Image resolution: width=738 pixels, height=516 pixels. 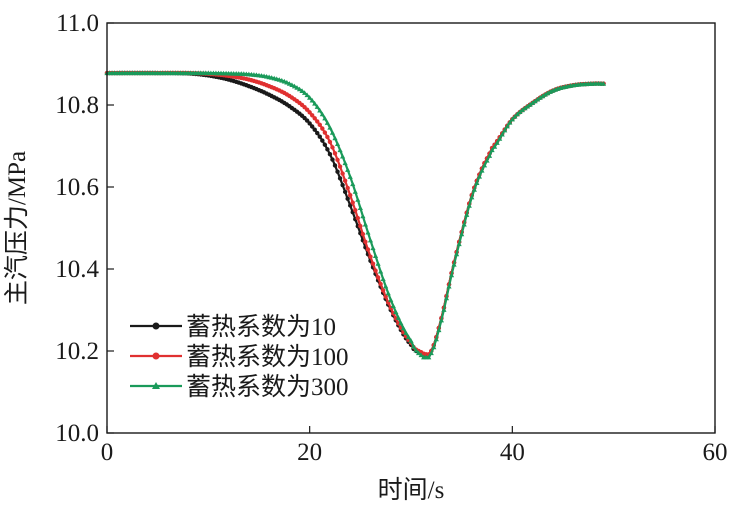 I want to click on x-tick-label: 60, so click(x=715, y=452).